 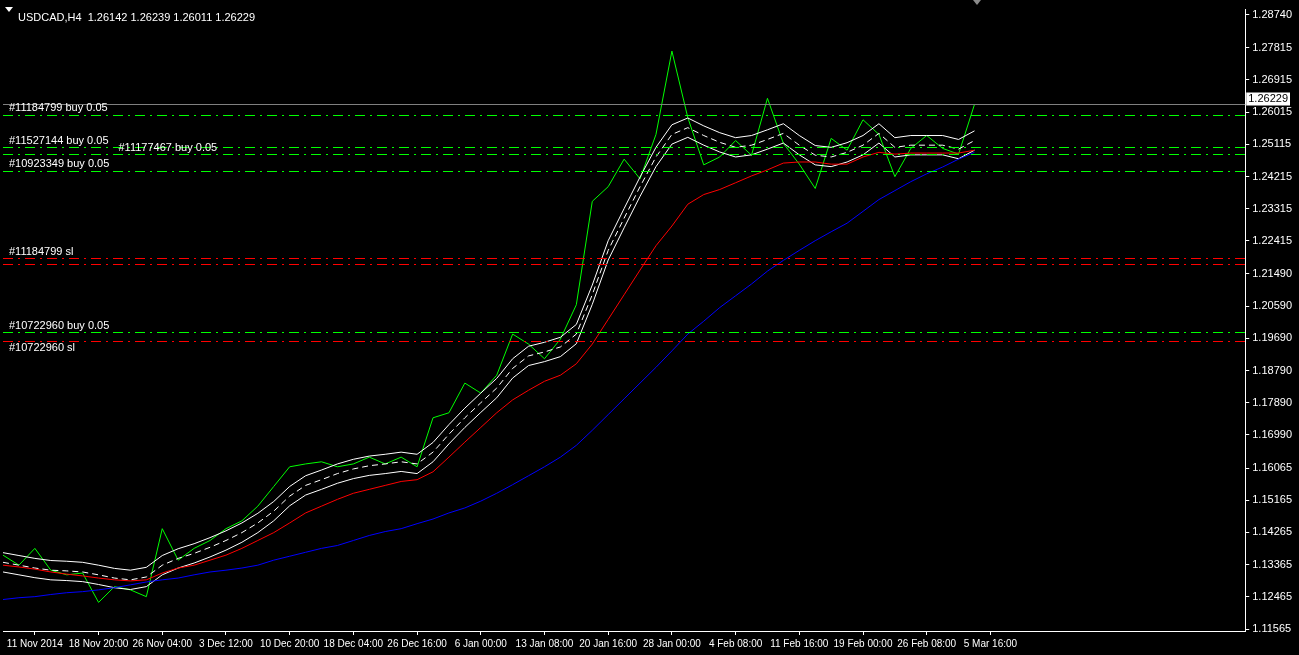 What do you see at coordinates (1272, 305) in the screenshot?
I see `y-tick-label: 1.20590` at bounding box center [1272, 305].